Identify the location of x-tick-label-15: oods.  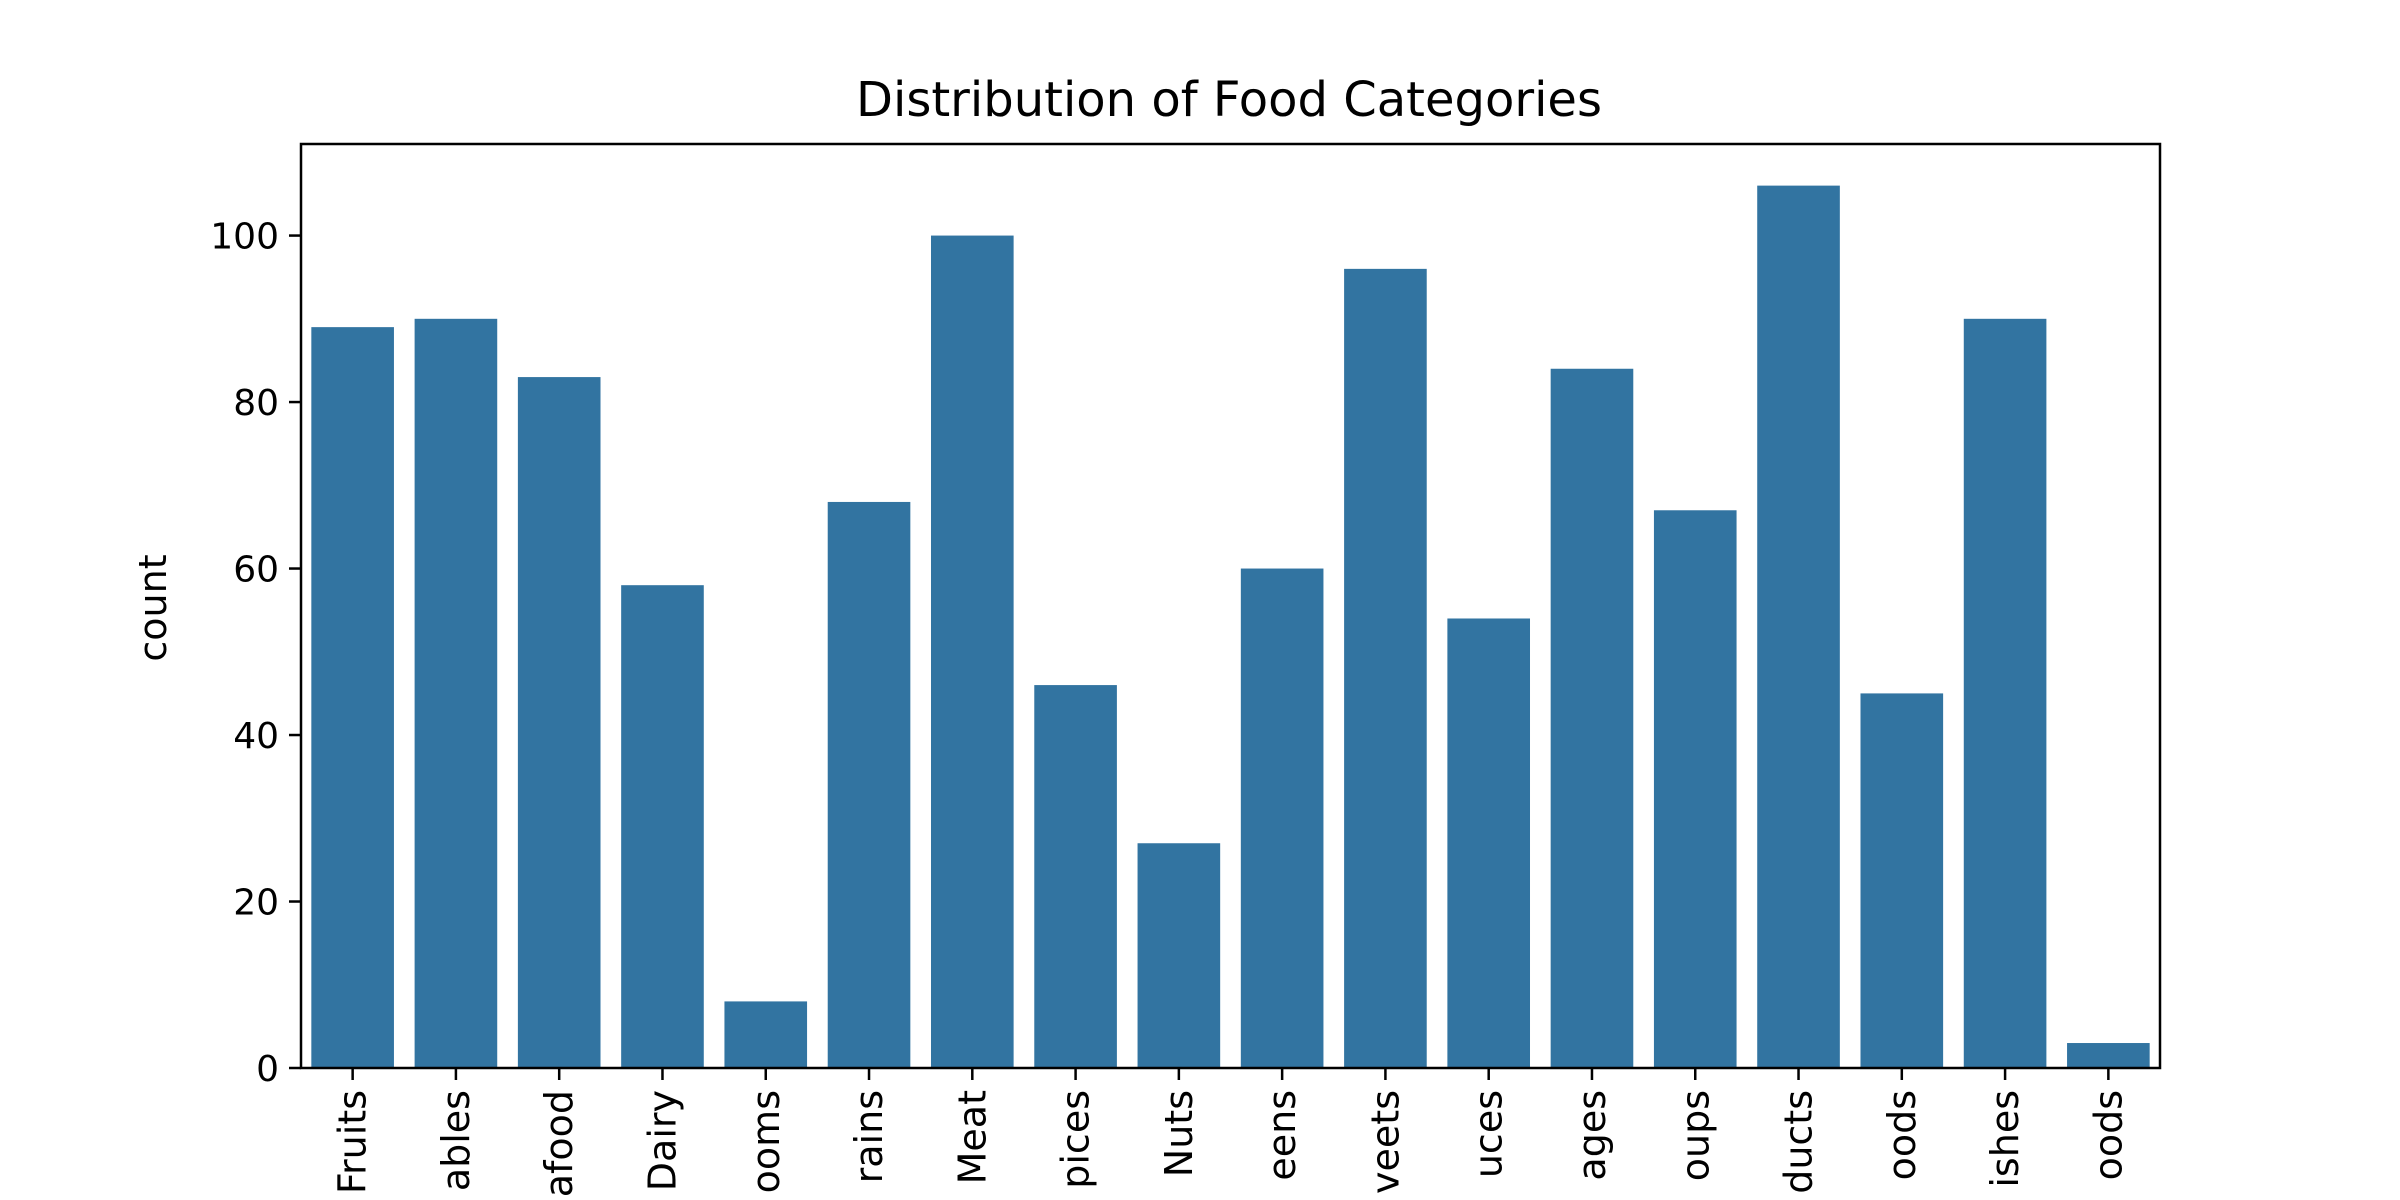
(1902, 1135).